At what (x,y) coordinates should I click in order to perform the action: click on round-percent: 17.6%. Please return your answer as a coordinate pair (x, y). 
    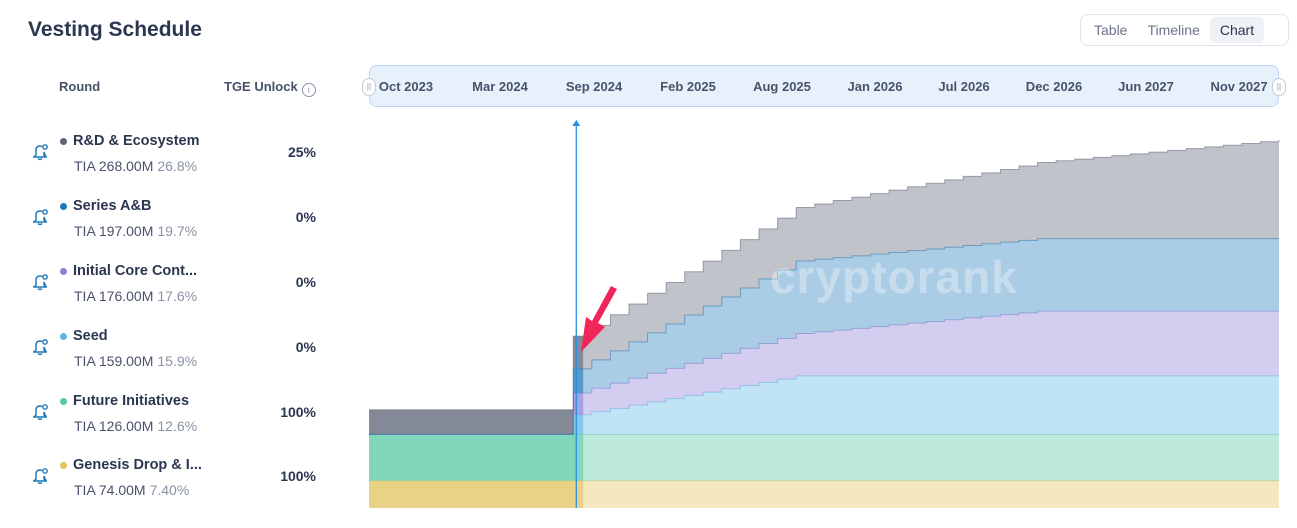
    Looking at the image, I should click on (177, 296).